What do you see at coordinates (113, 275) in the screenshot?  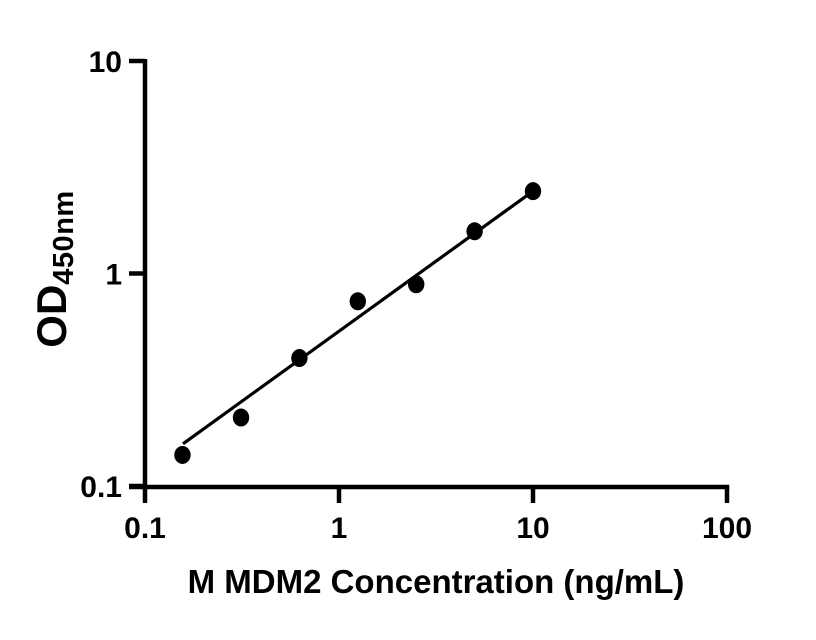 I see `y-tick-label-1: 1` at bounding box center [113, 275].